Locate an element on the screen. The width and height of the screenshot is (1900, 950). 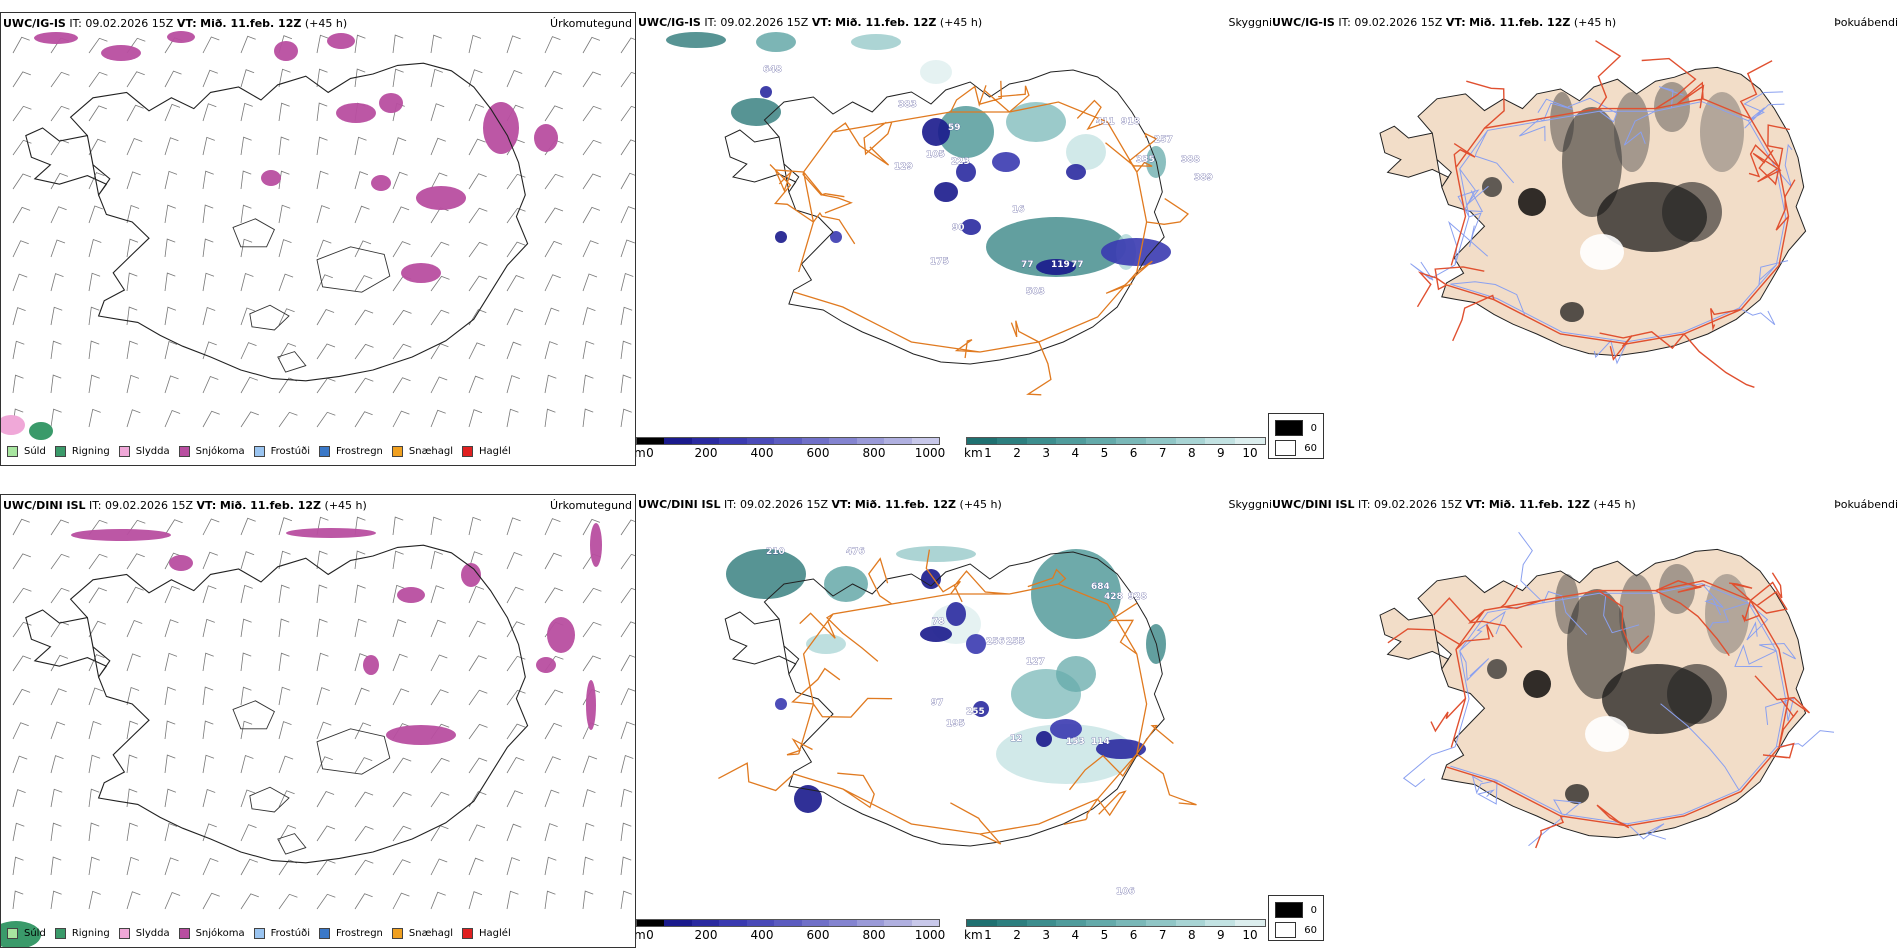
legend-label: Haglél is located at coordinates (495, 451).